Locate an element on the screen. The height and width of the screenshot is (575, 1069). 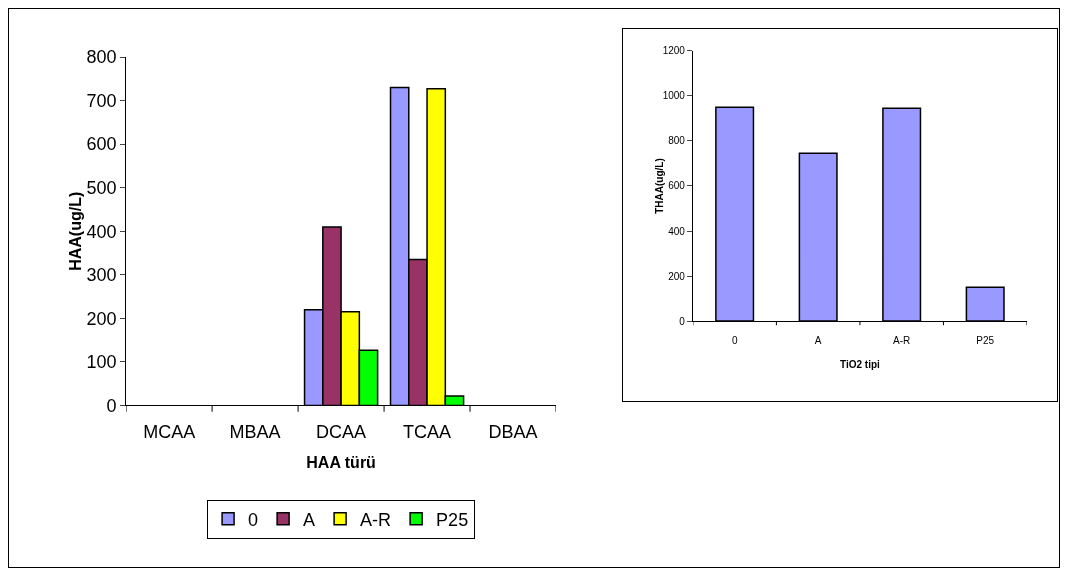
x-tick-label: DCAA is located at coordinates (341, 432).